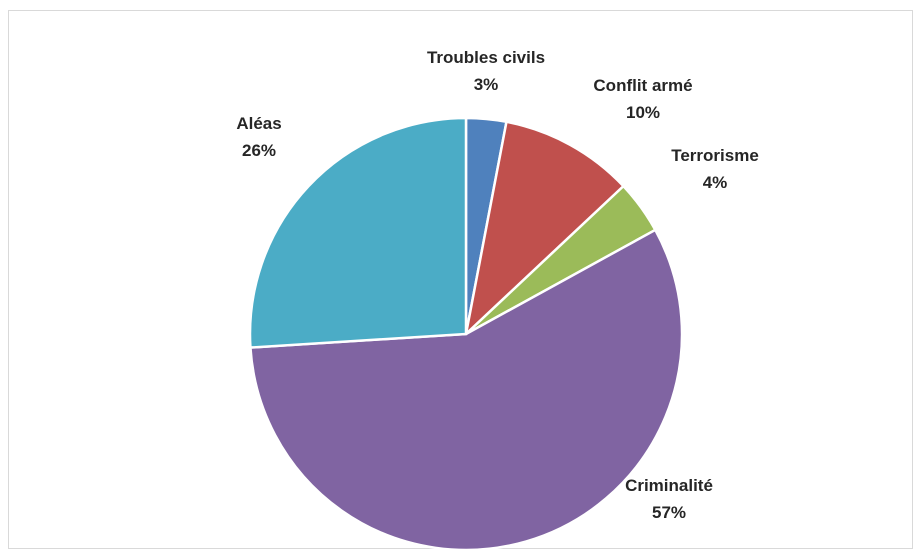 The width and height of the screenshot is (921, 557). What do you see at coordinates (715, 182) in the screenshot?
I see `slice-value-label: 4%` at bounding box center [715, 182].